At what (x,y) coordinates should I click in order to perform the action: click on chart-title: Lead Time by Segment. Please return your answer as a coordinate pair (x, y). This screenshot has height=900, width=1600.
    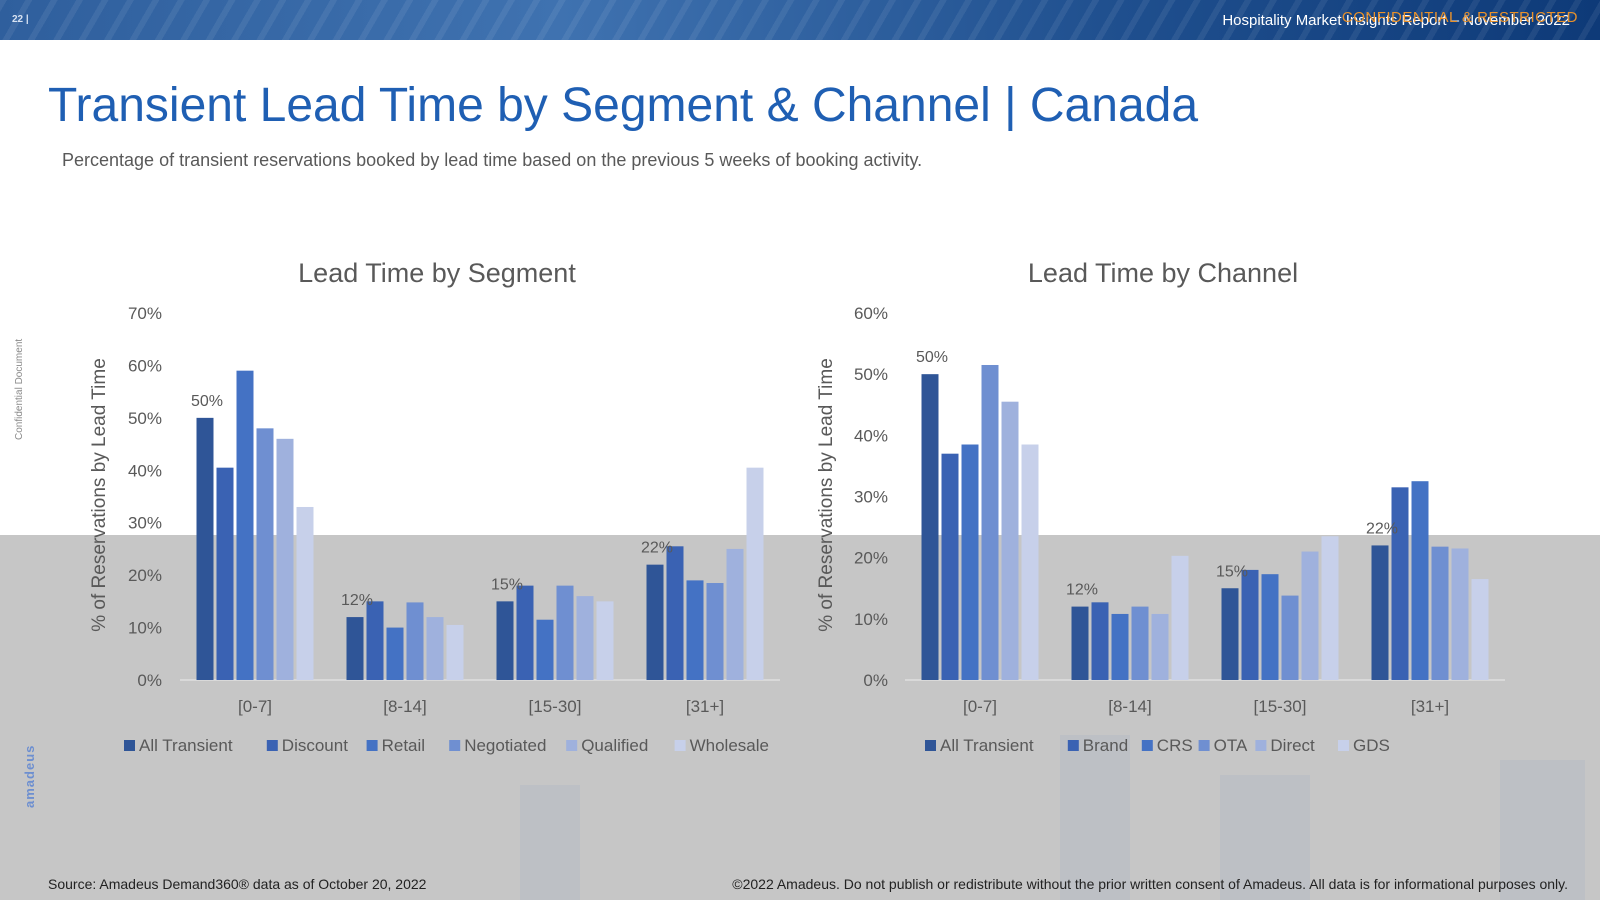
    Looking at the image, I should click on (437, 273).